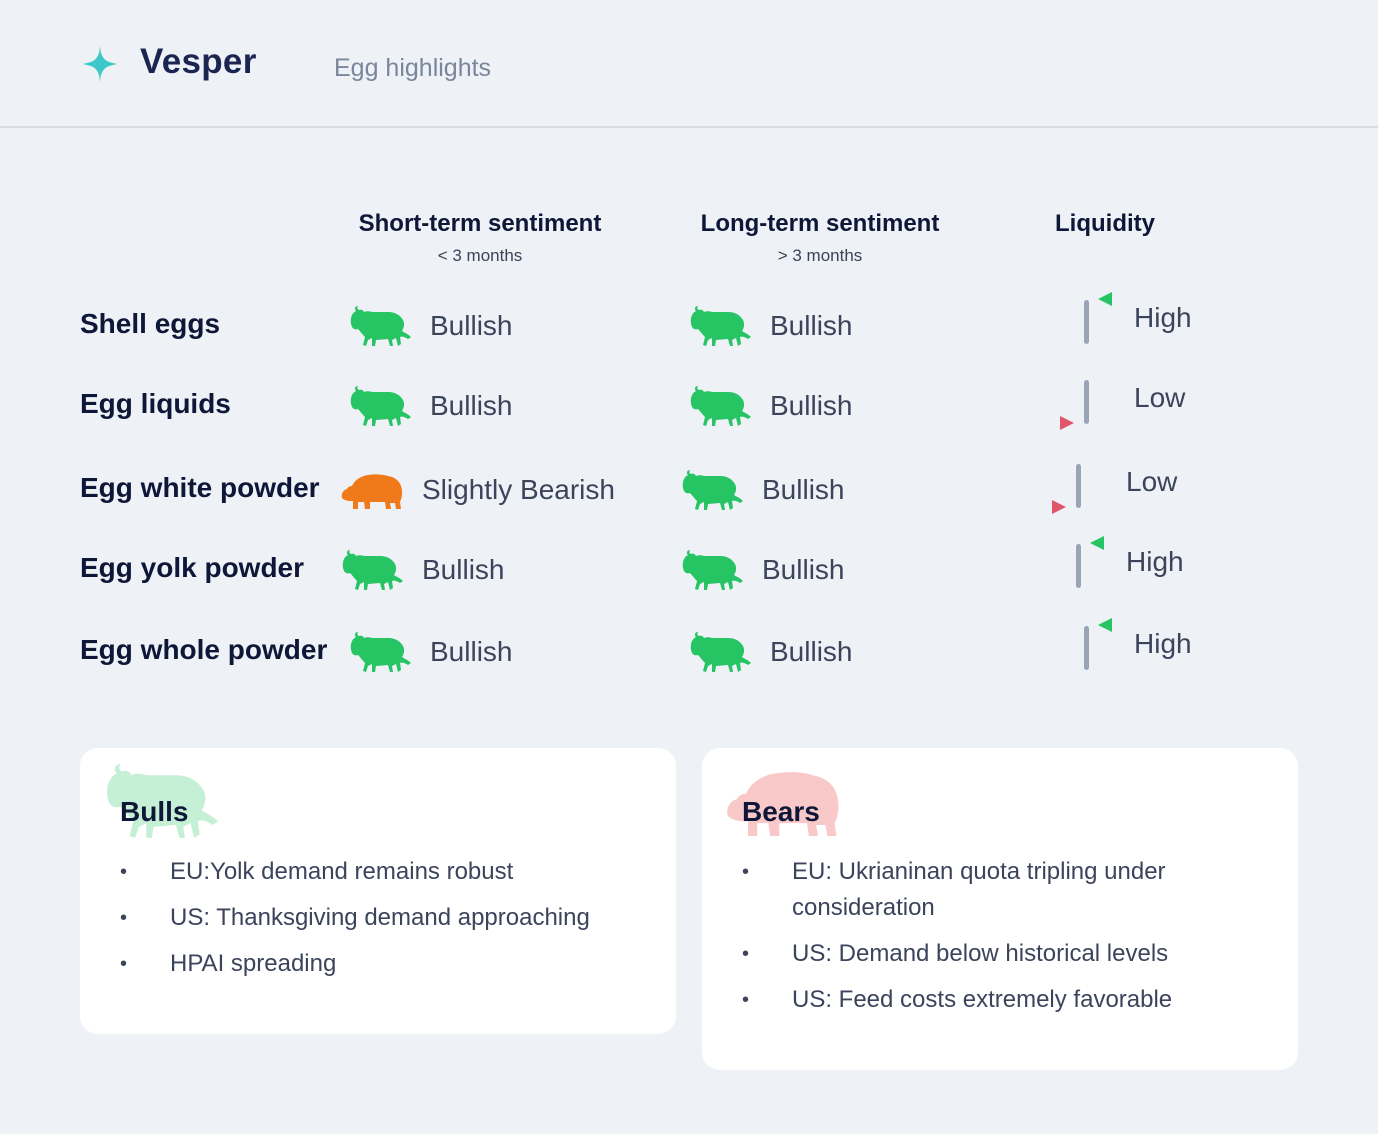 The image size is (1378, 1134). What do you see at coordinates (355, 872) in the screenshot?
I see `list-item: EU:Yolk demand remains robust` at bounding box center [355, 872].